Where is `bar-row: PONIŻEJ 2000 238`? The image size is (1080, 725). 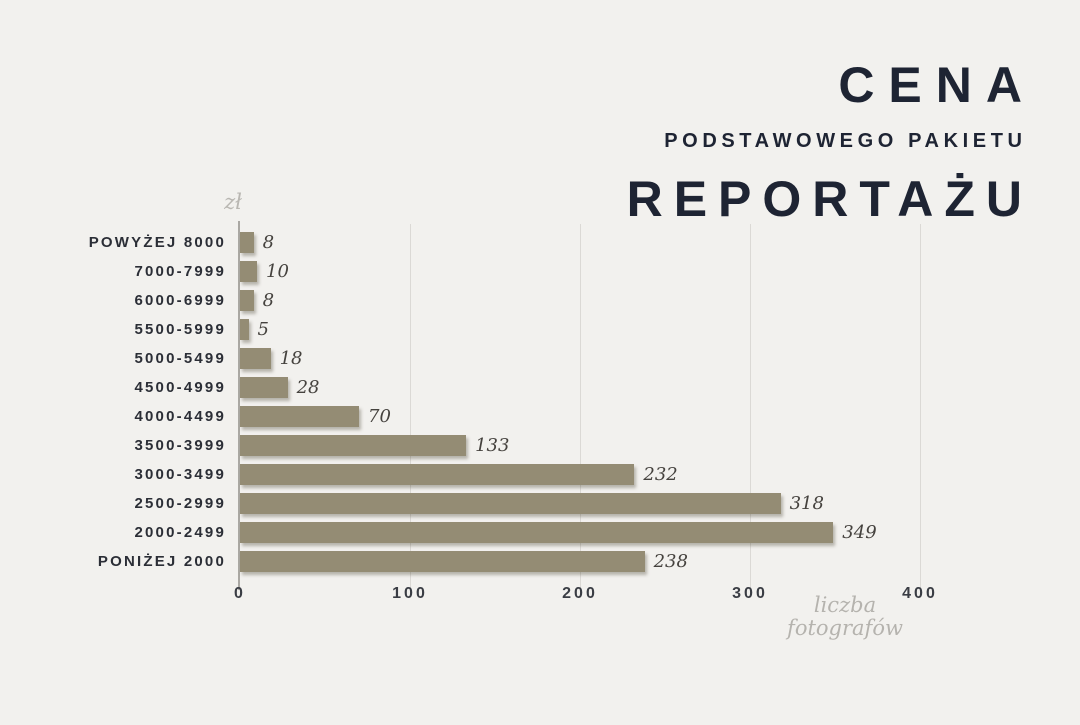
bar-row: PONIŻEJ 2000 238 is located at coordinates (540, 561).